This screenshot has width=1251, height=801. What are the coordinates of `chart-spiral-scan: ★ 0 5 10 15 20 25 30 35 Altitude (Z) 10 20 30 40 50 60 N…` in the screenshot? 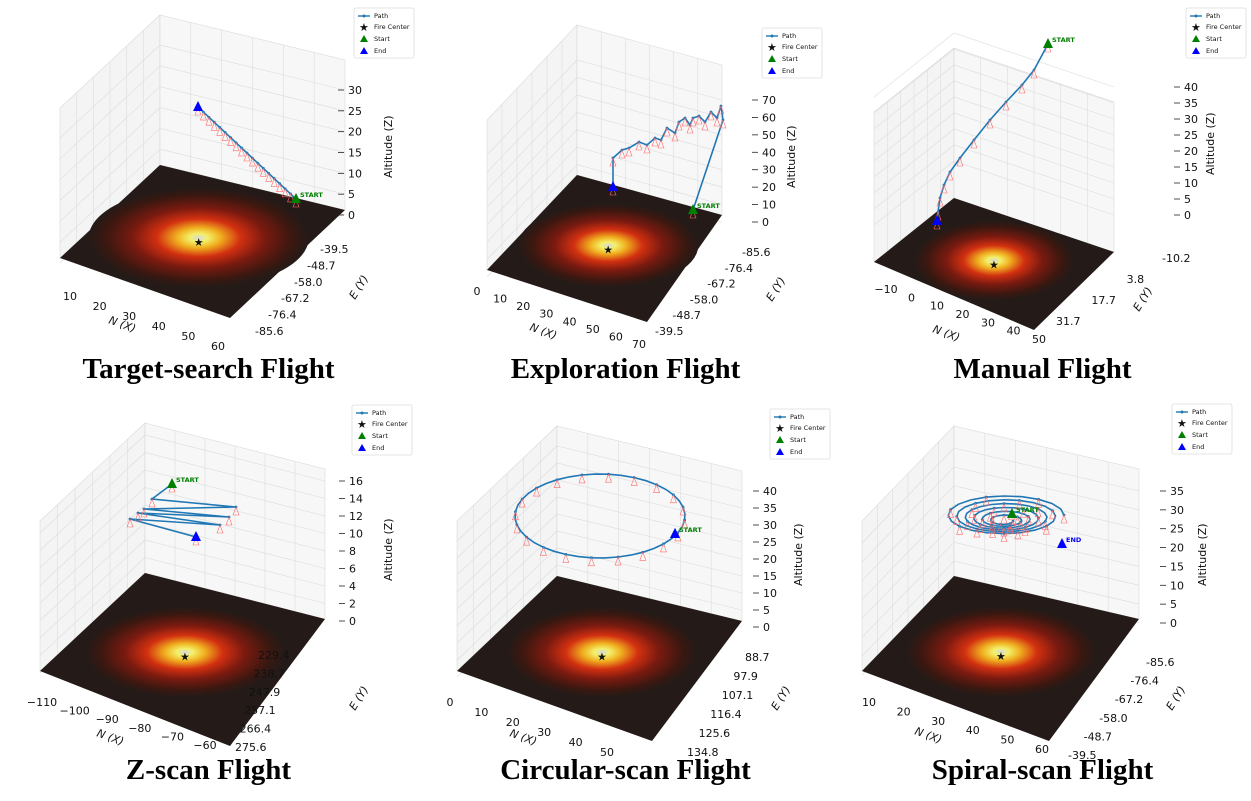 It's located at (1047, 582).